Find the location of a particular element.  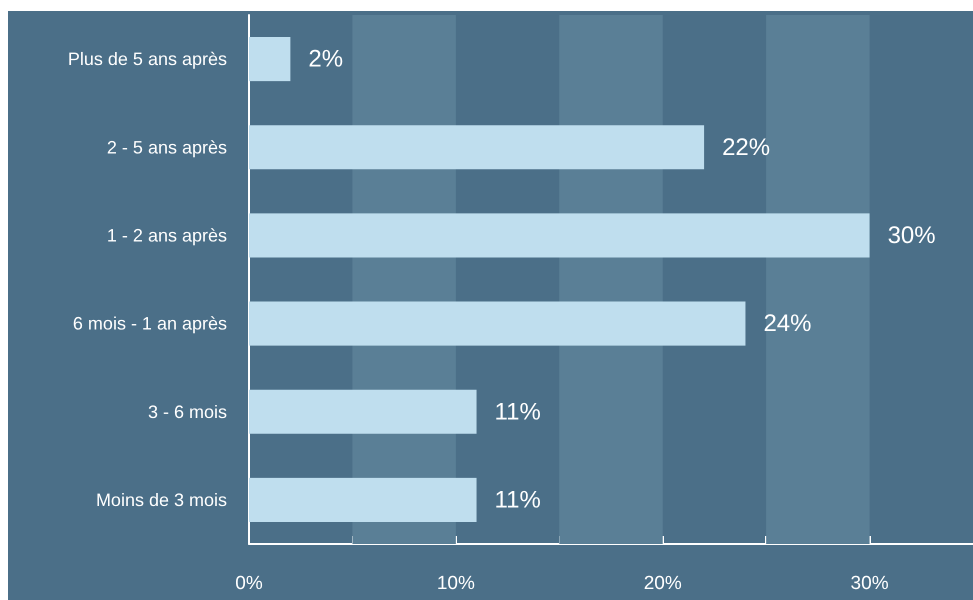

data-label: 30% is located at coordinates (912, 235).